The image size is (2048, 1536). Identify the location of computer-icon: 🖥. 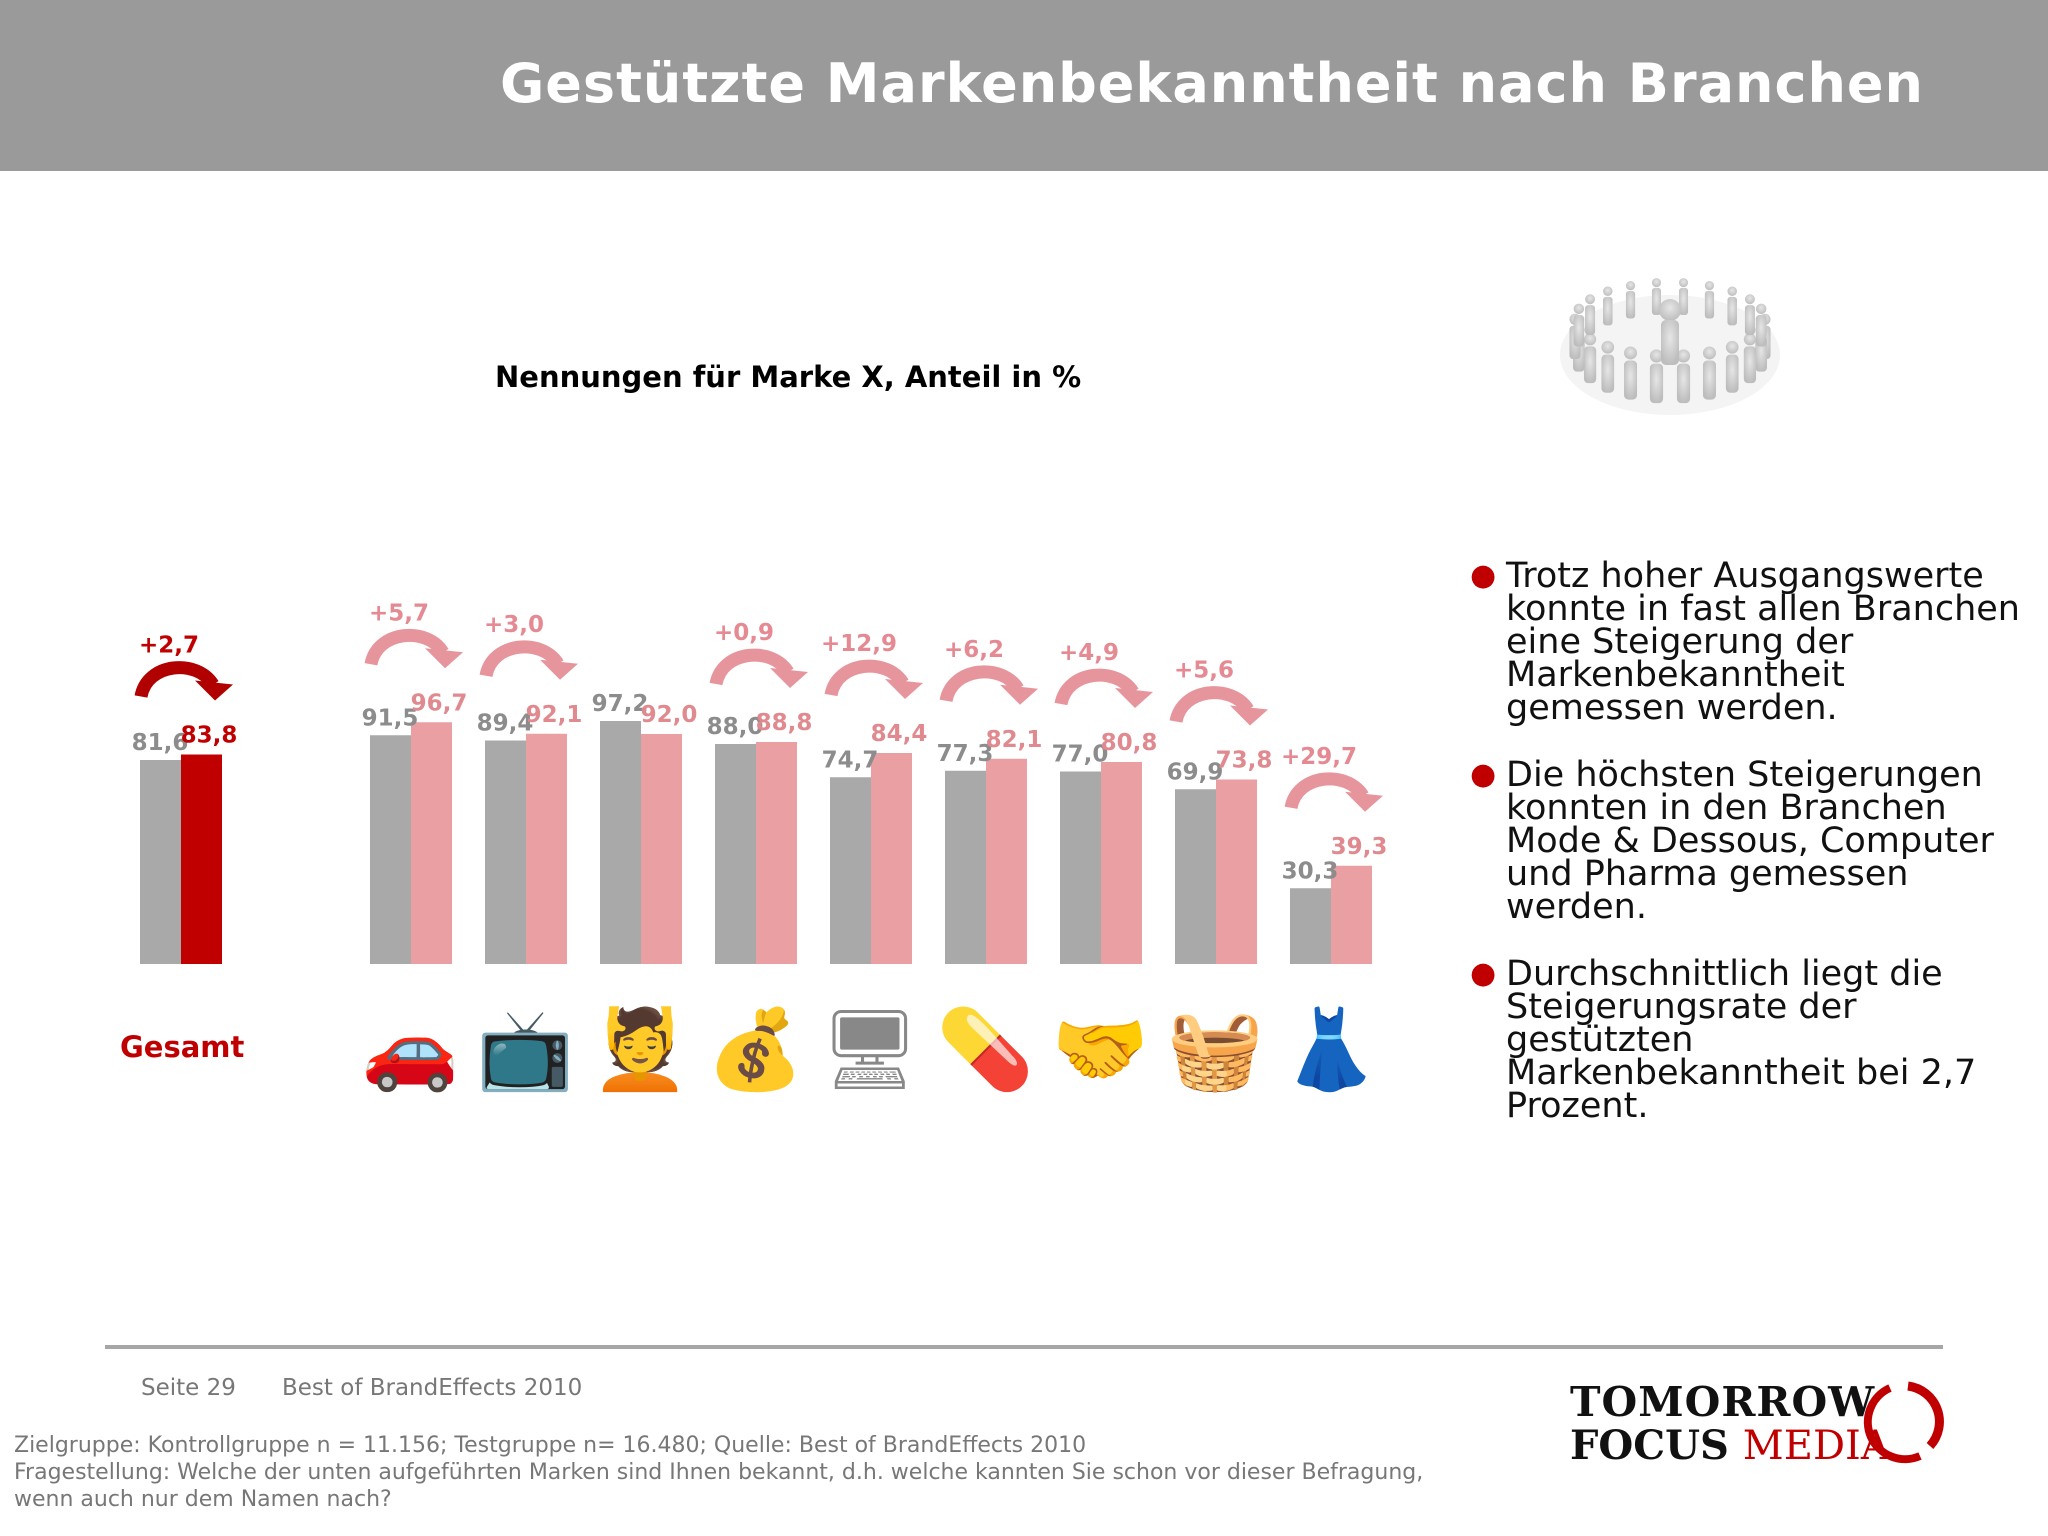
(870, 1049).